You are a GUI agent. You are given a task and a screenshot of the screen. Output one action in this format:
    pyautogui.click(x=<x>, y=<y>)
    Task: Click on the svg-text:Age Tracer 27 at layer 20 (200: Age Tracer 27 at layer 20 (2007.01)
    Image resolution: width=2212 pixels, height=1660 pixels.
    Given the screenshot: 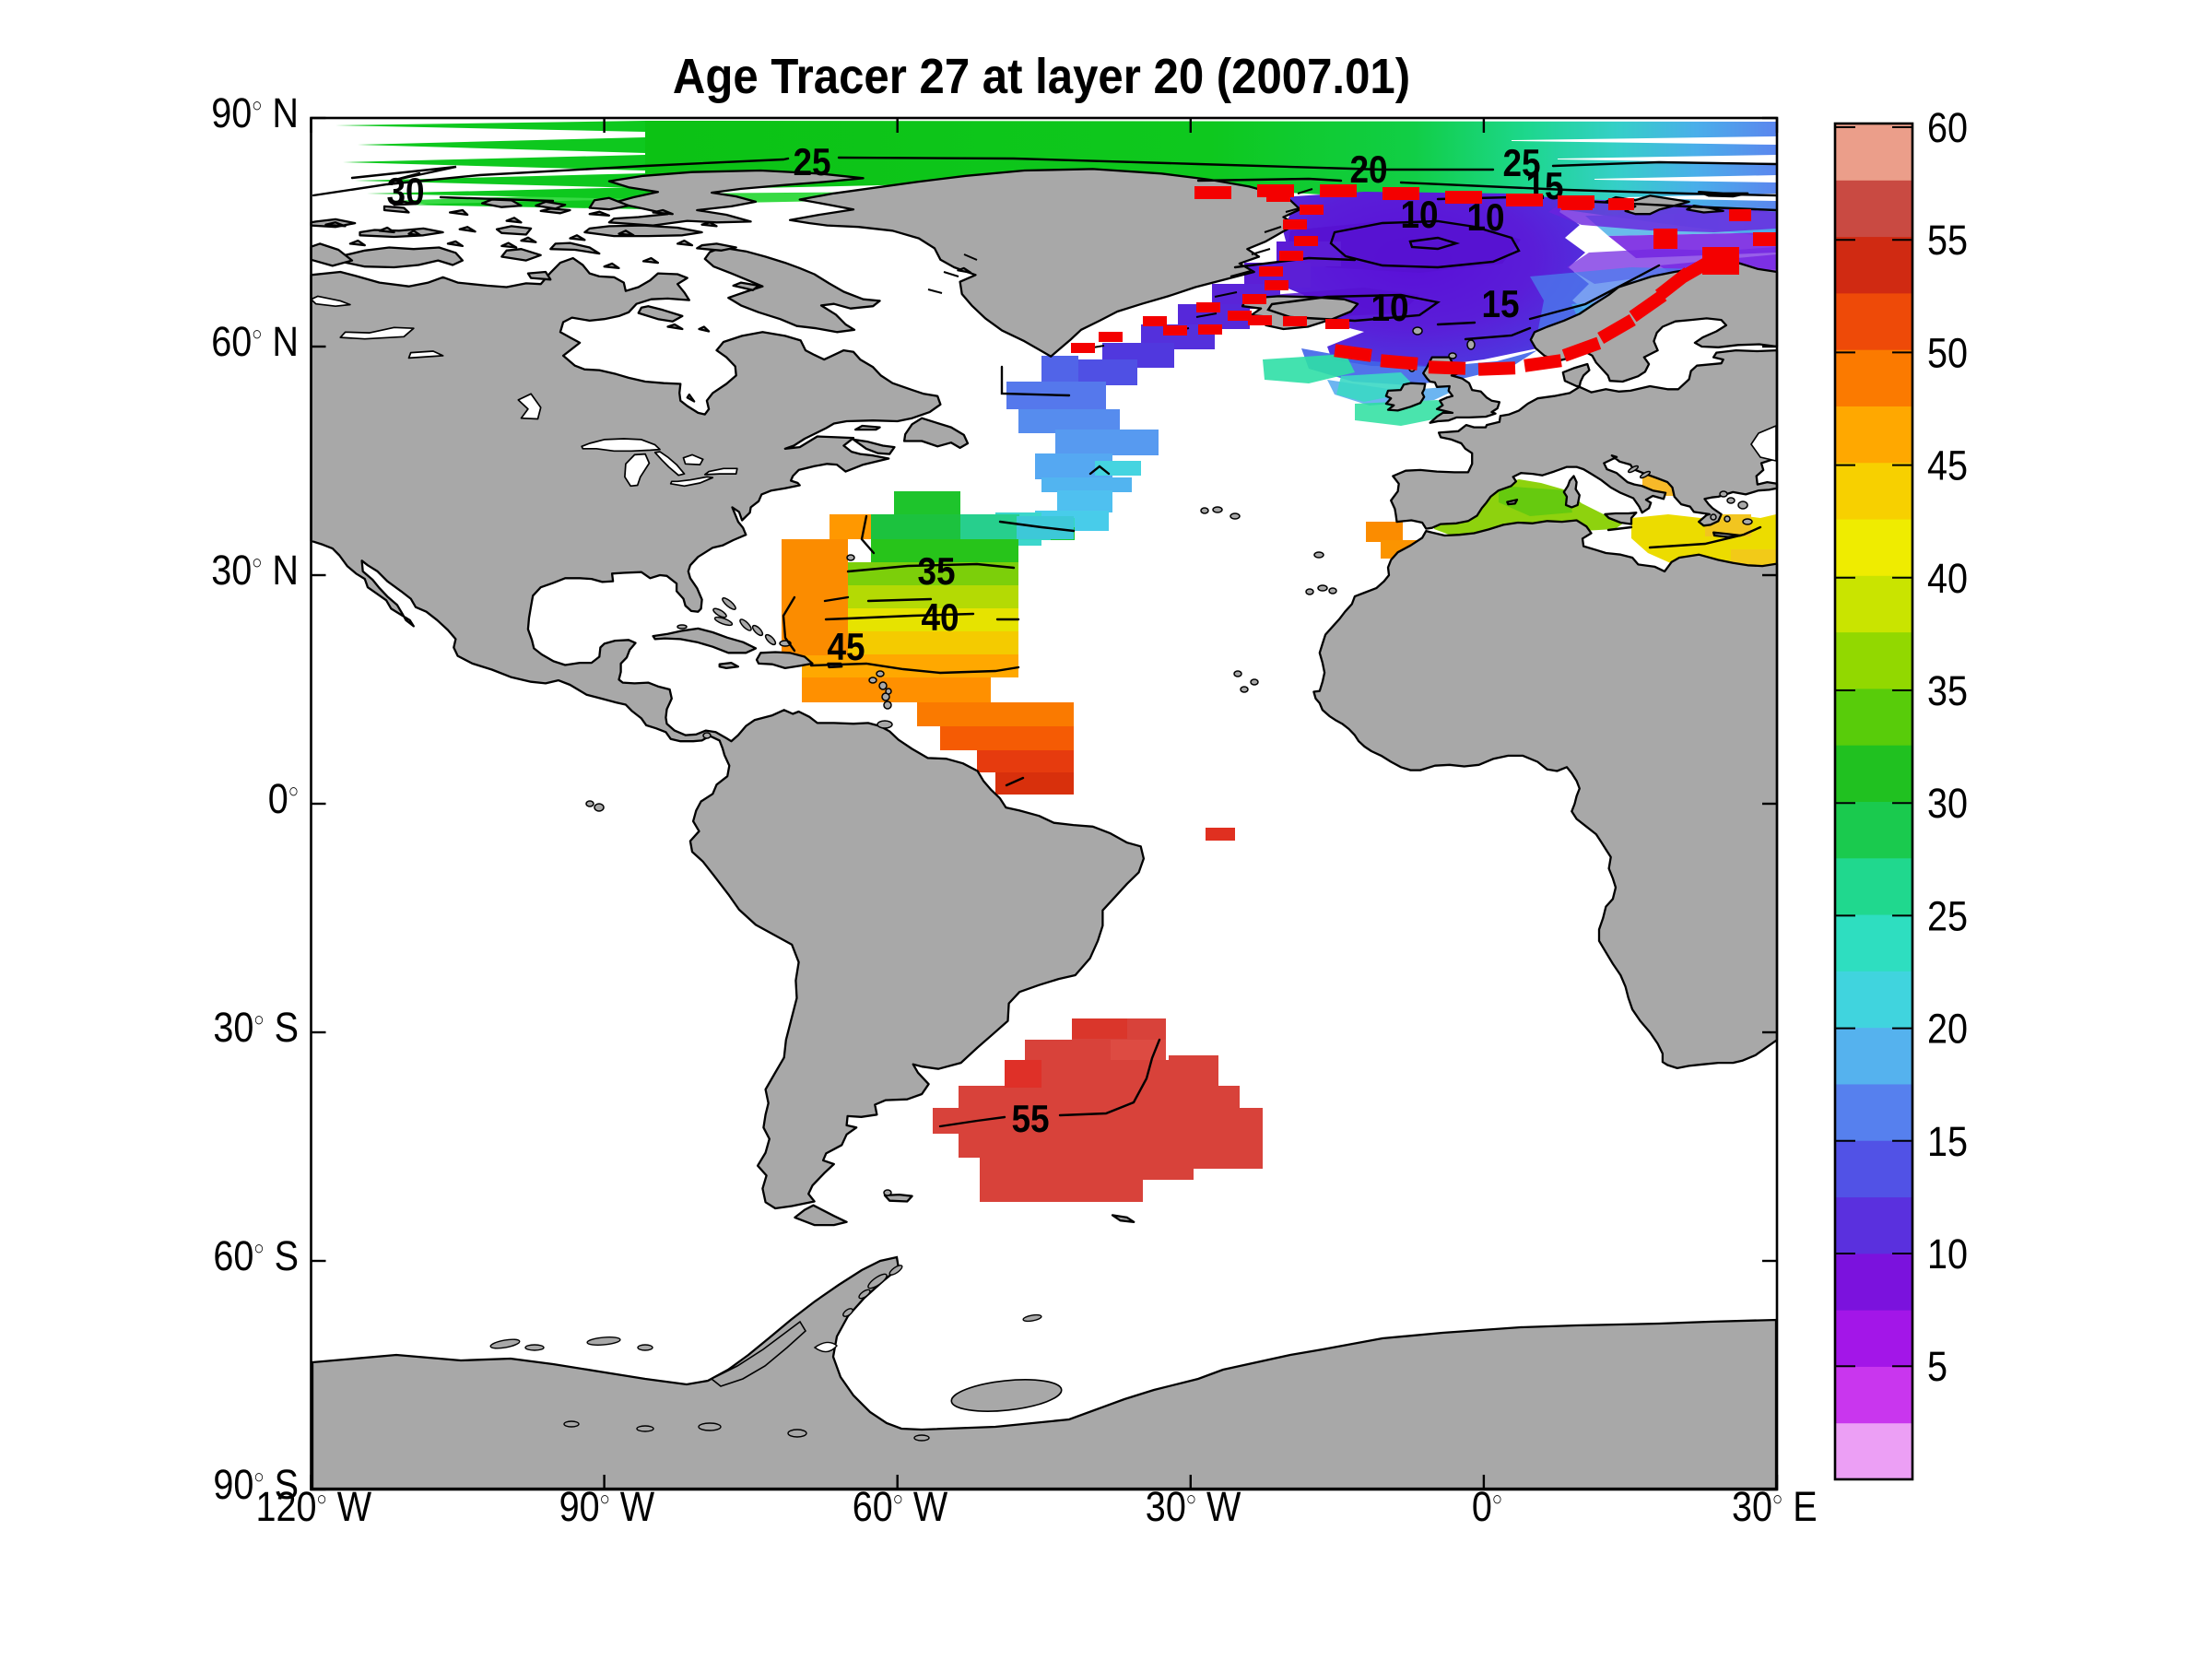 What is the action you would take?
    pyautogui.click(x=1041, y=76)
    